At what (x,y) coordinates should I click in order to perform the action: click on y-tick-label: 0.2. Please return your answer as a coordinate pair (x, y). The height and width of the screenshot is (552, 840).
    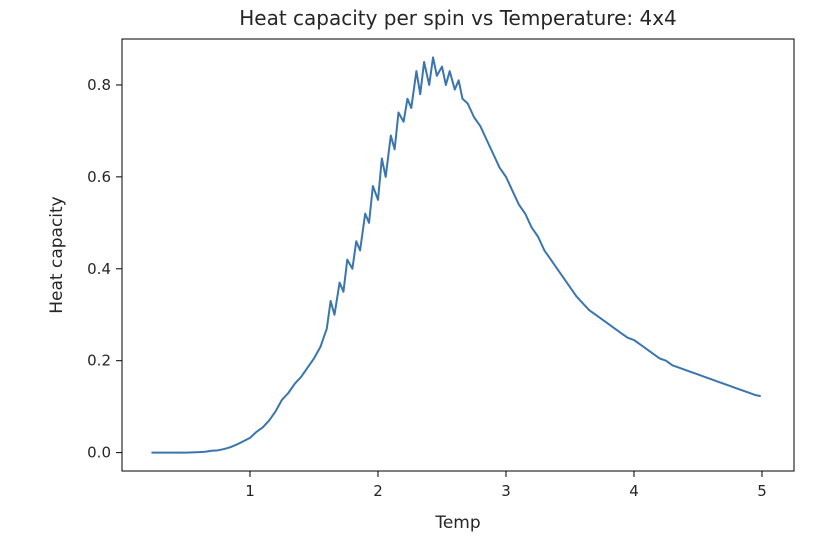
    Looking at the image, I should click on (99, 361).